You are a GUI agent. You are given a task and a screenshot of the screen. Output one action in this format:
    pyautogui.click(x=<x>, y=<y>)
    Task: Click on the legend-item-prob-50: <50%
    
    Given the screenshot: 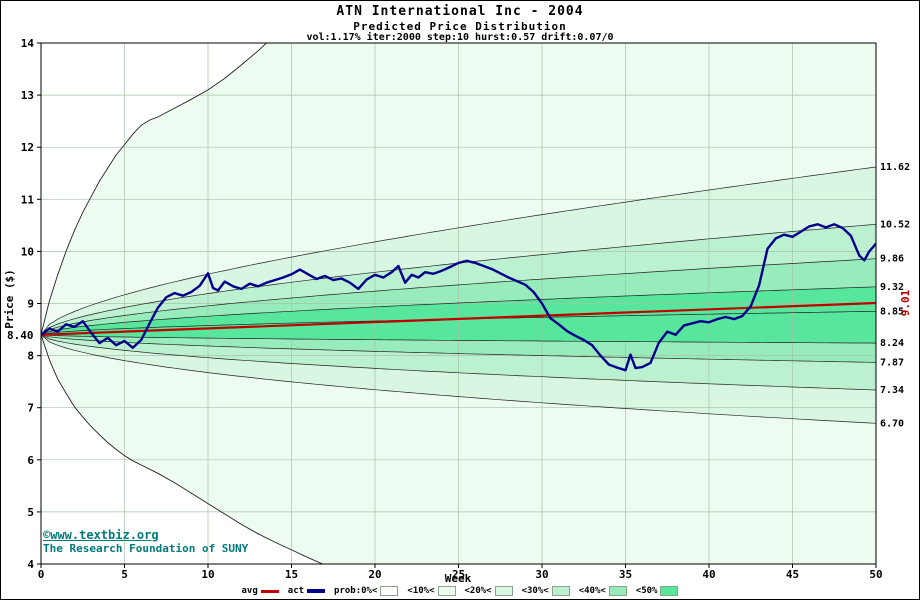 What is the action you would take?
    pyautogui.click(x=657, y=591)
    